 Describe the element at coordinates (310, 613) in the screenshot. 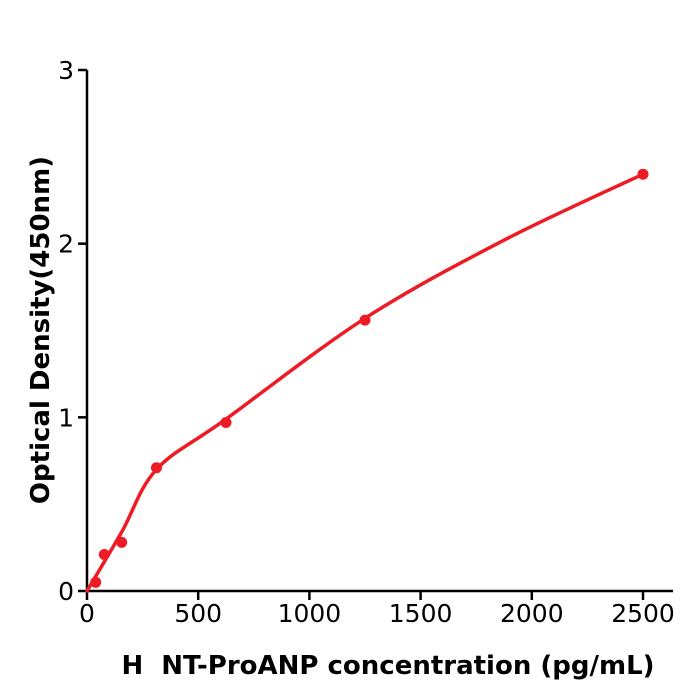

I see `x-tick-label: 1000` at that location.